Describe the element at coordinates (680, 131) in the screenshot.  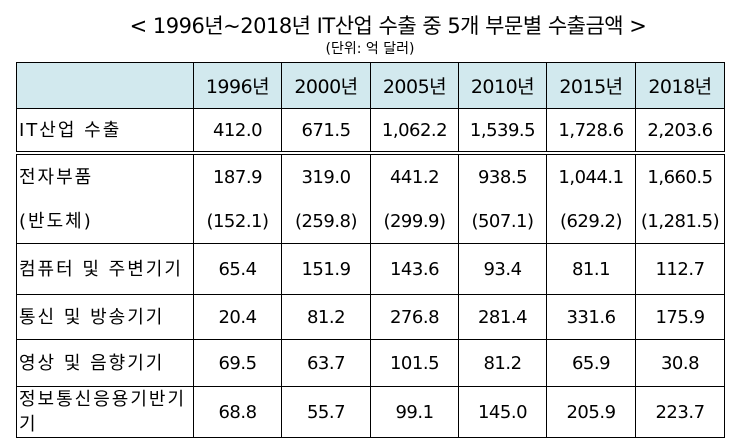
I see `cell: 2,203.6` at that location.